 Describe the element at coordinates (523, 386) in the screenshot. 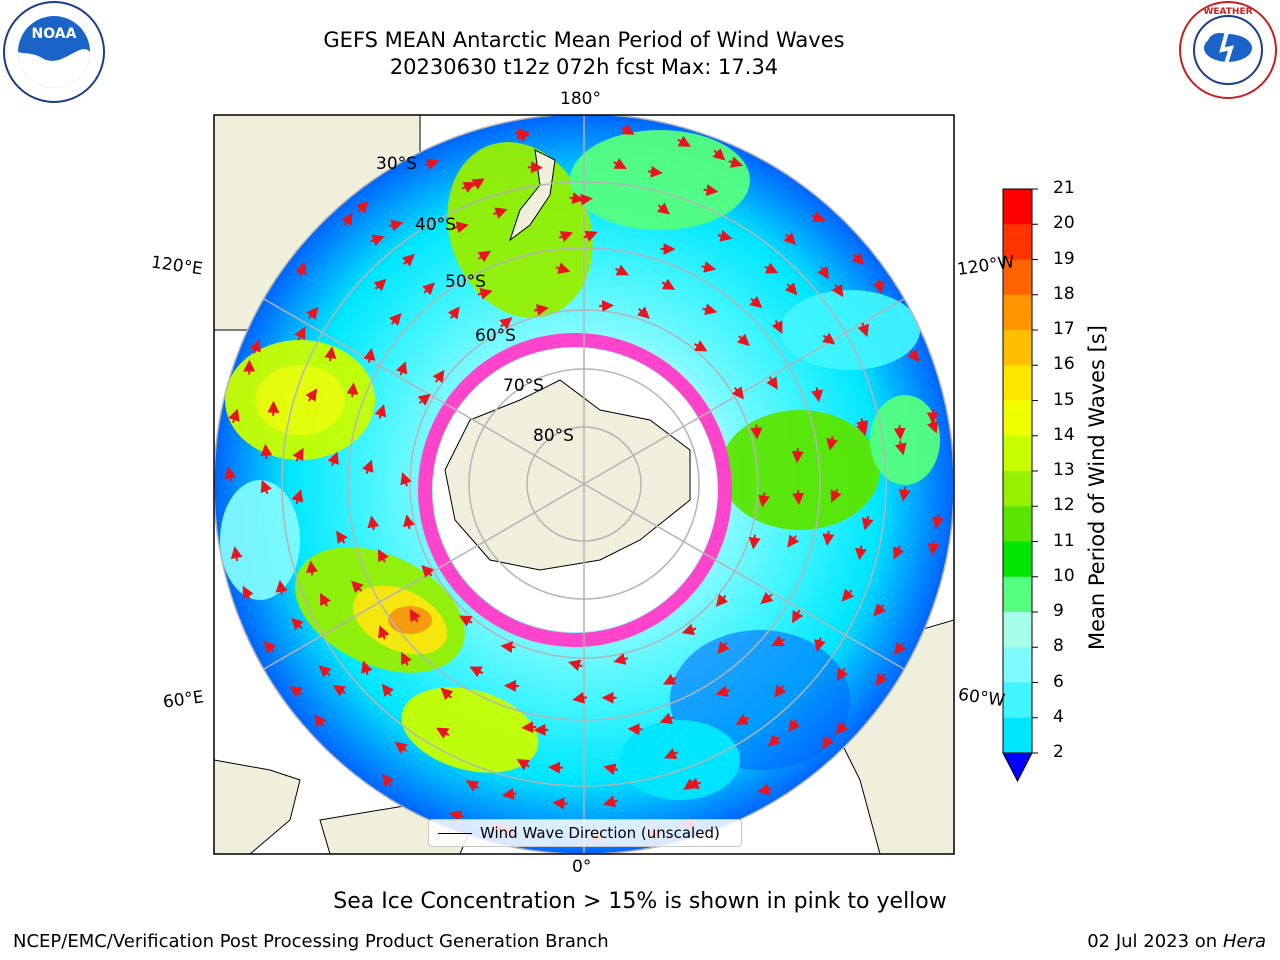

I see `lat-label-70s: 70°S` at that location.